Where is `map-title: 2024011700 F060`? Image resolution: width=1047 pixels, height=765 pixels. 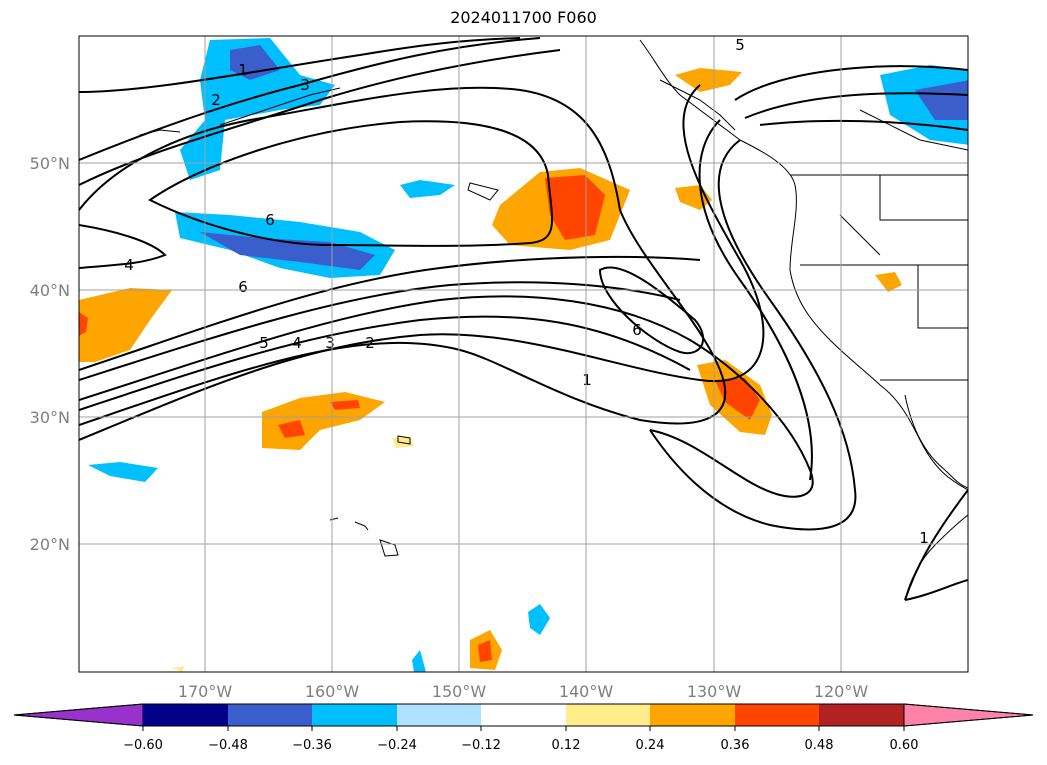 map-title: 2024011700 F060 is located at coordinates (523, 17).